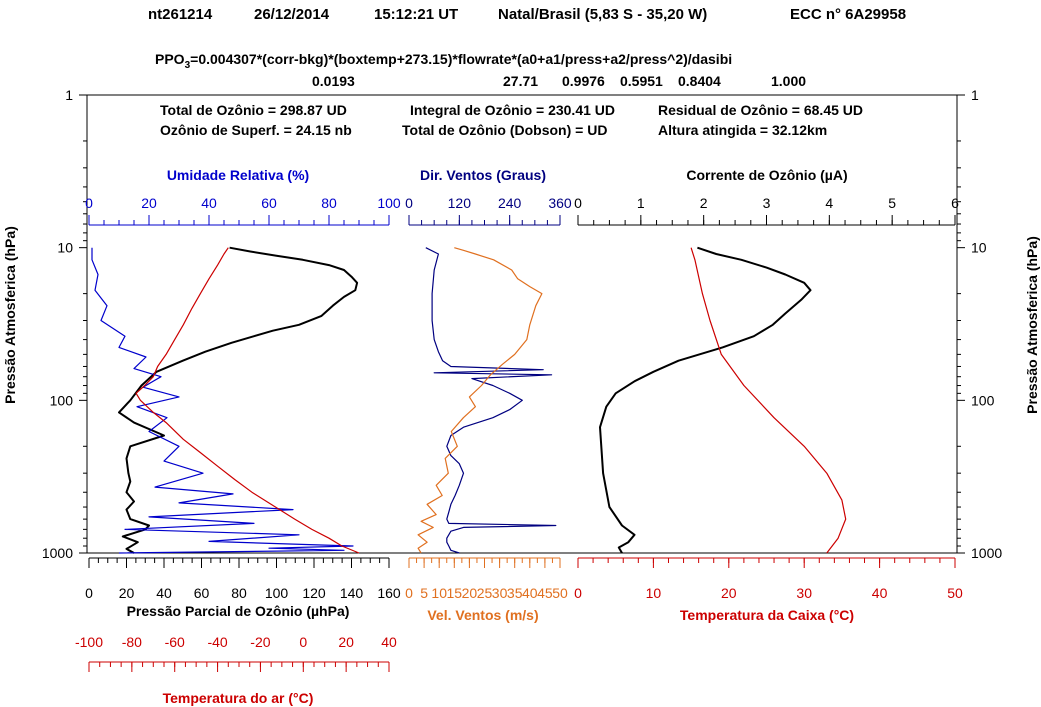 Image resolution: width=1041 pixels, height=707 pixels. What do you see at coordinates (470, 593) in the screenshot?
I see `wind-speed-axis-tick-label: 20` at bounding box center [470, 593].